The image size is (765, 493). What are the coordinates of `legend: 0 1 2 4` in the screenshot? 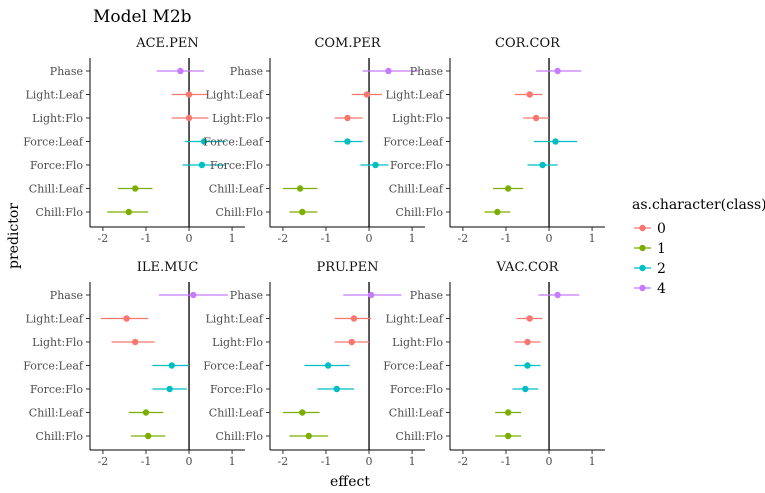 It's located at (650, 259).